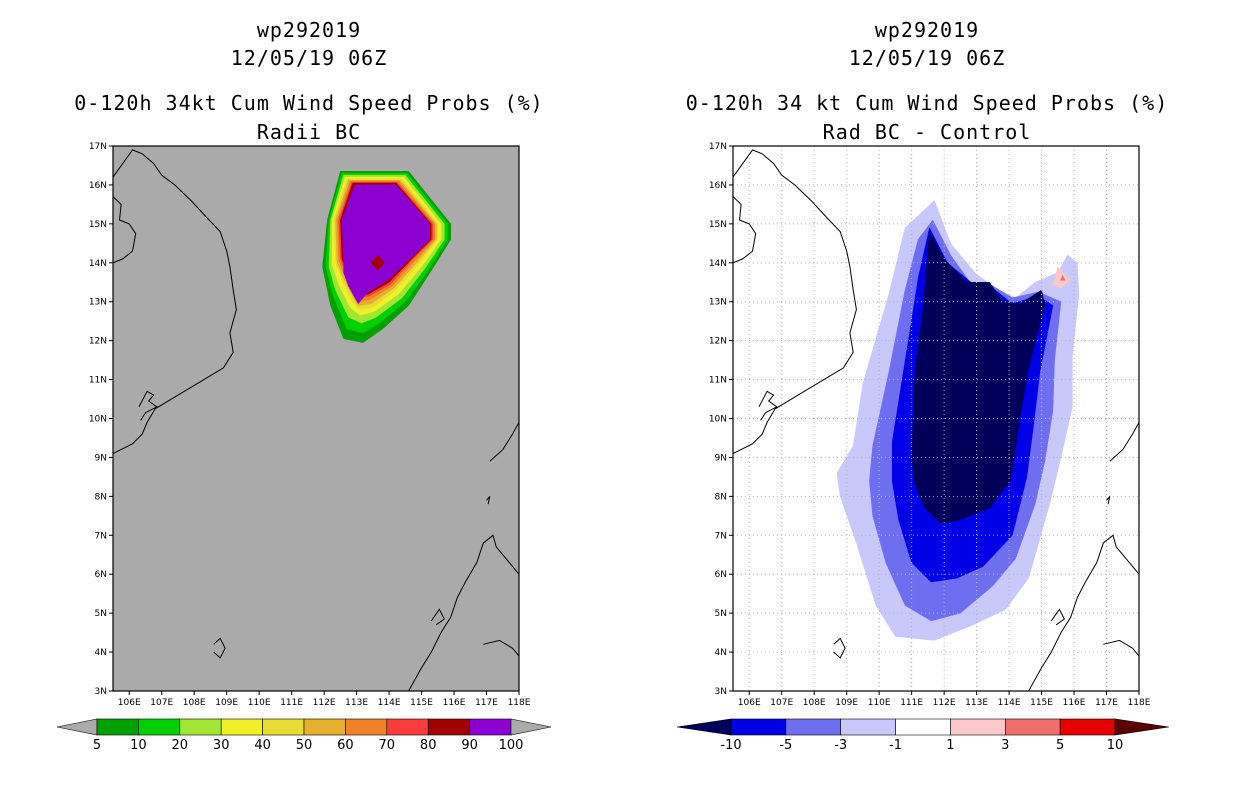 This screenshot has width=1236, height=800. Describe the element at coordinates (309, 58) in the screenshot. I see `left-datetime: 12/05/19 06Z` at that location.